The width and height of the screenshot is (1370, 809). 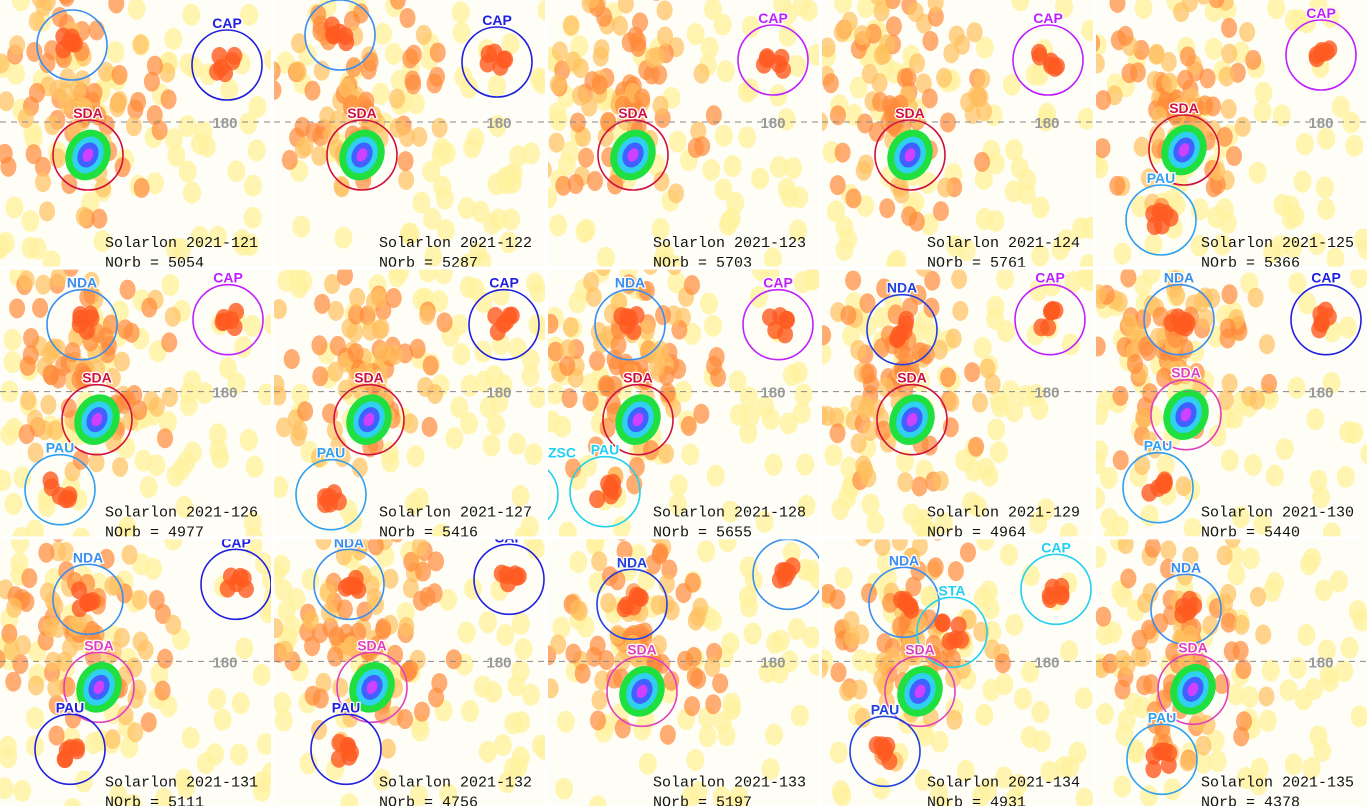 I want to click on solarlon: Solarlon 2021-126, so click(x=181, y=513).